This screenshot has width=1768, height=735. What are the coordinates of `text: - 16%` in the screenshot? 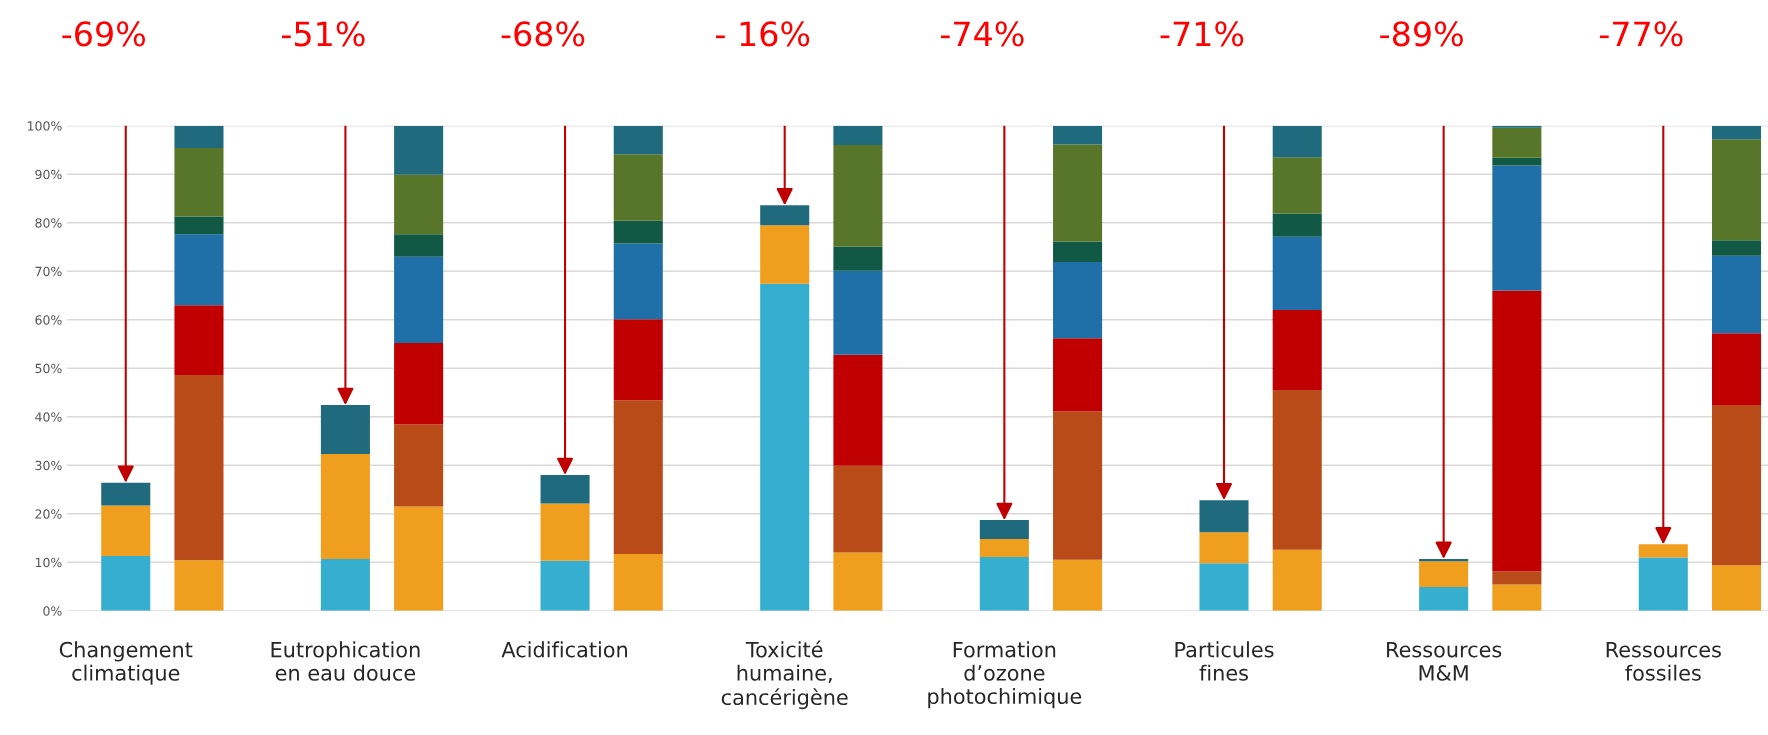 It's located at (763, 34).